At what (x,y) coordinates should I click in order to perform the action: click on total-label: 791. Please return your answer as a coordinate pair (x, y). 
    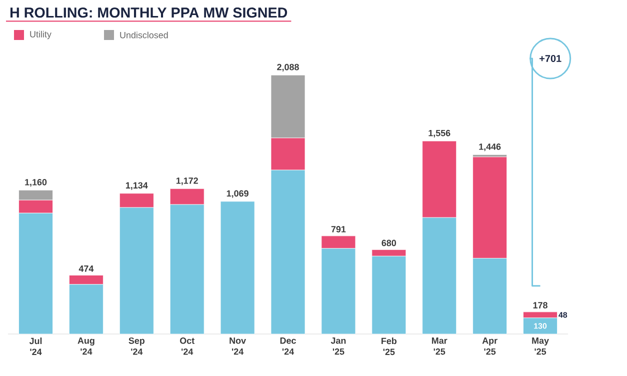
    Looking at the image, I should click on (338, 229).